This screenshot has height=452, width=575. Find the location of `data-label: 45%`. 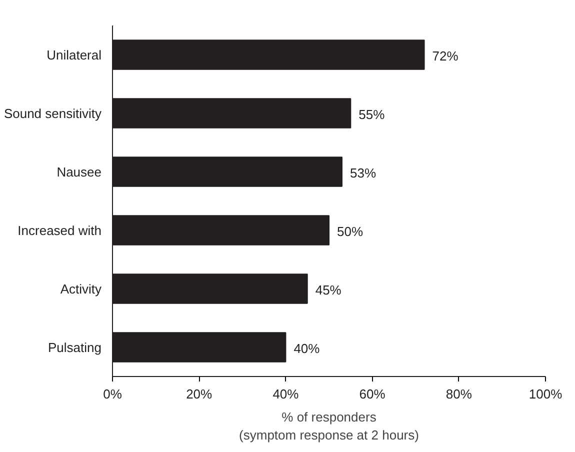

data-label: 45% is located at coordinates (328, 290).